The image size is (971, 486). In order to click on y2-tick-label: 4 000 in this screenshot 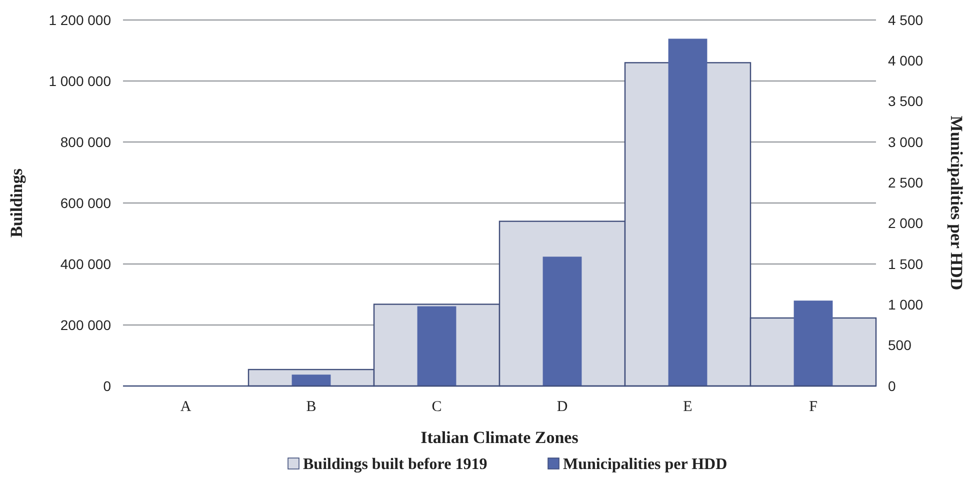, I will do `click(906, 60)`.